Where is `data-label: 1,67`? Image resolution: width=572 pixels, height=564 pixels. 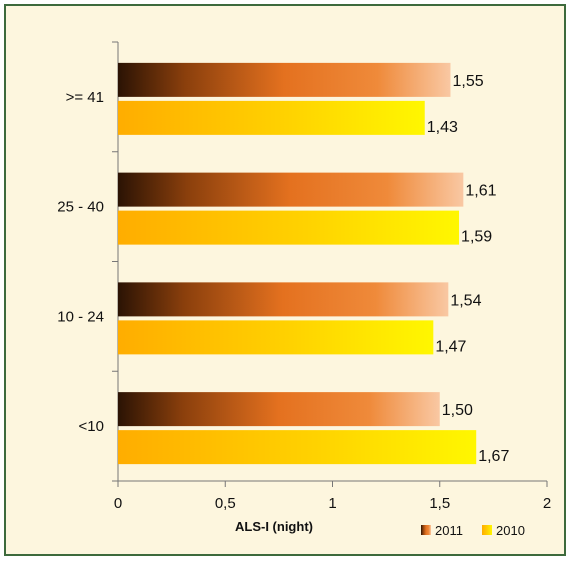
data-label: 1,67 is located at coordinates (493, 456).